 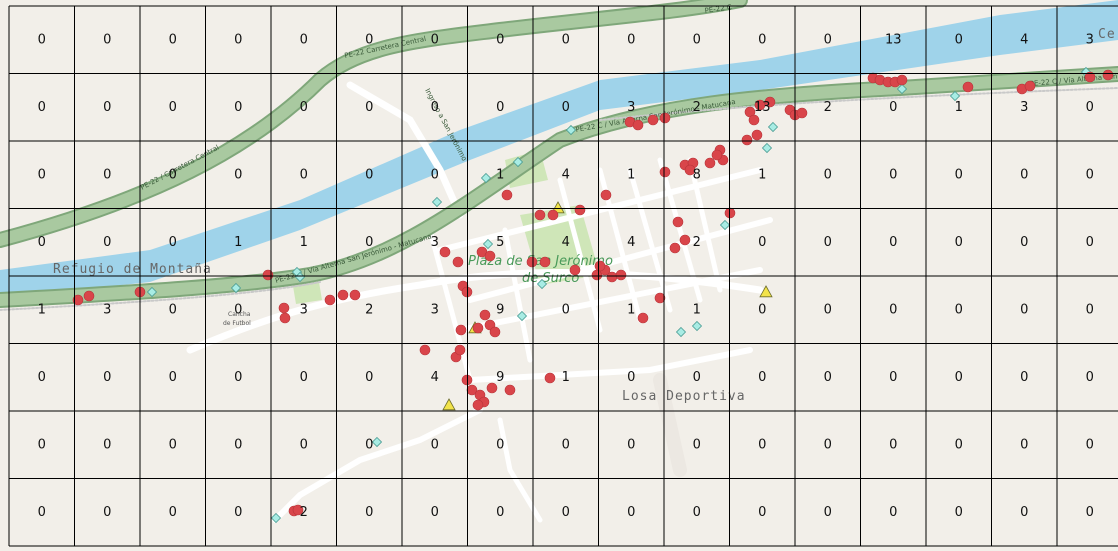 What do you see at coordinates (697, 107) in the screenshot?
I see `grid-cell-count: 2` at bounding box center [697, 107].